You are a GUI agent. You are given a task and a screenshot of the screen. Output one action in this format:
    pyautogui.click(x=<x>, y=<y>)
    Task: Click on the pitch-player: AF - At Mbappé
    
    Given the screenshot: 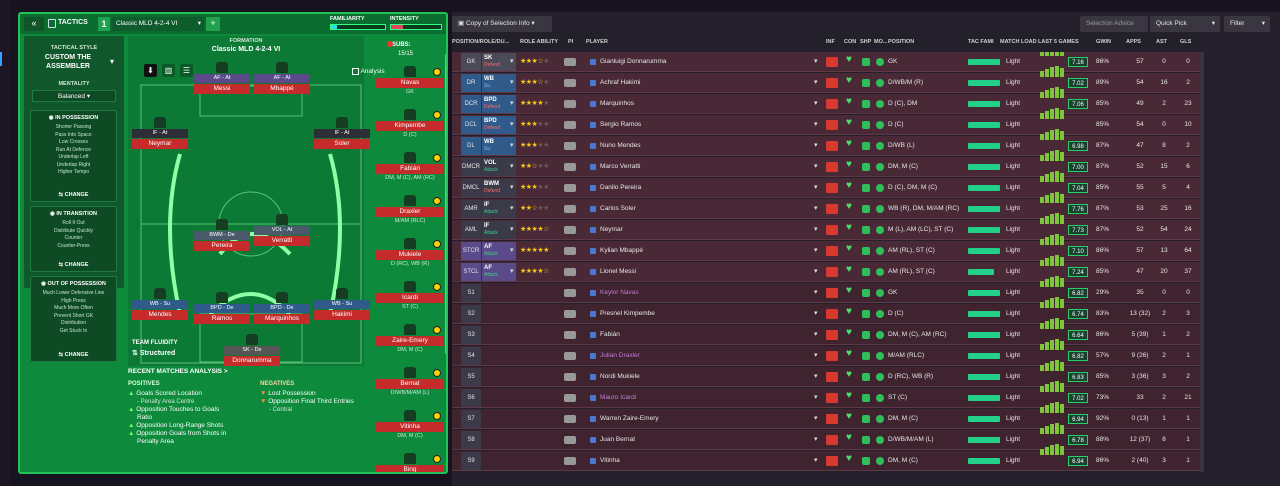 What is the action you would take?
    pyautogui.click(x=282, y=80)
    